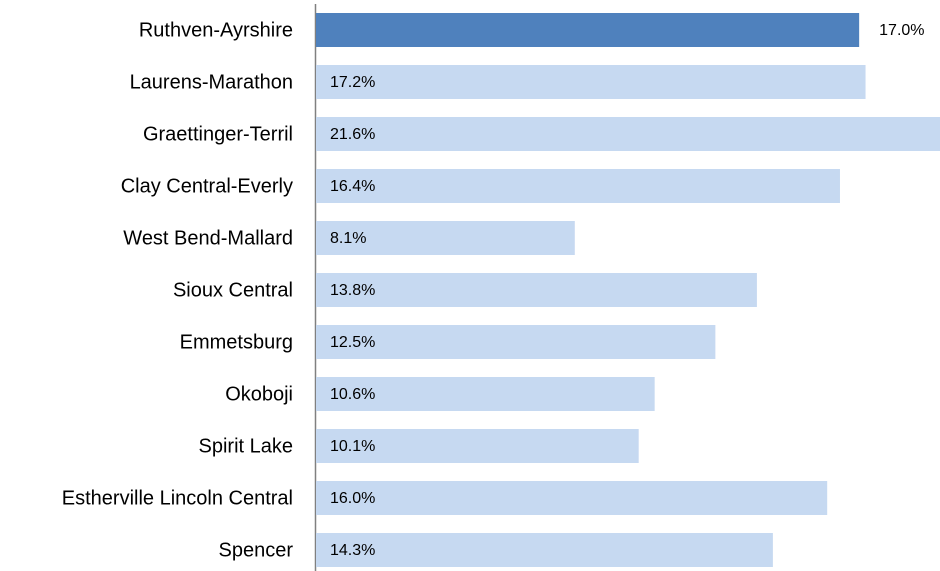 Image resolution: width=940 pixels, height=571 pixels. Describe the element at coordinates (352, 290) in the screenshot. I see `value-label: 13.8%` at that location.